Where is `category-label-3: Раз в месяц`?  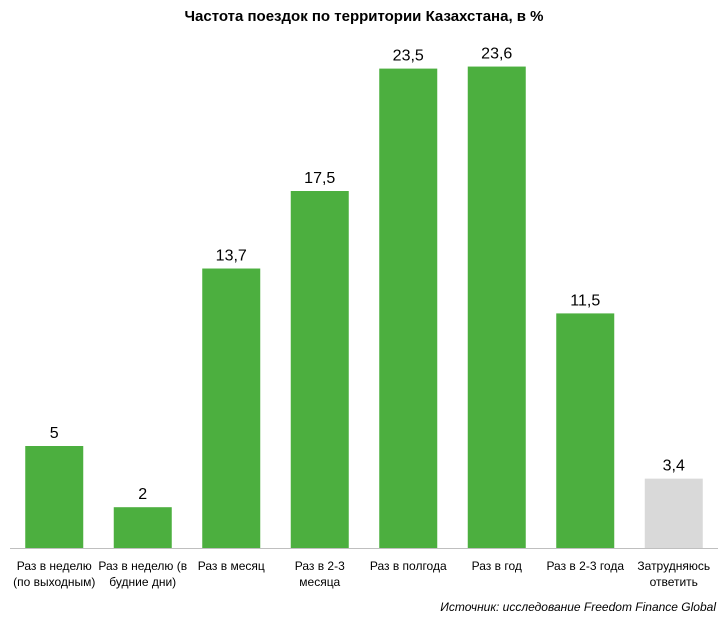
category-label-3: Раз в месяц is located at coordinates (231, 566).